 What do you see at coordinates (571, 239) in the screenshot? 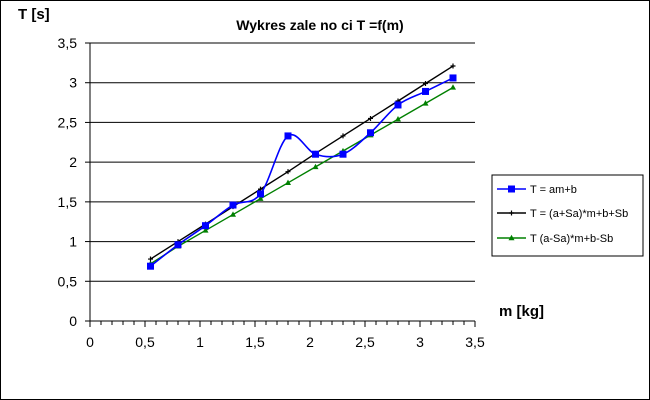
I see `legend-label-3: T (a-Sa)*m+b-Sb` at bounding box center [571, 239].